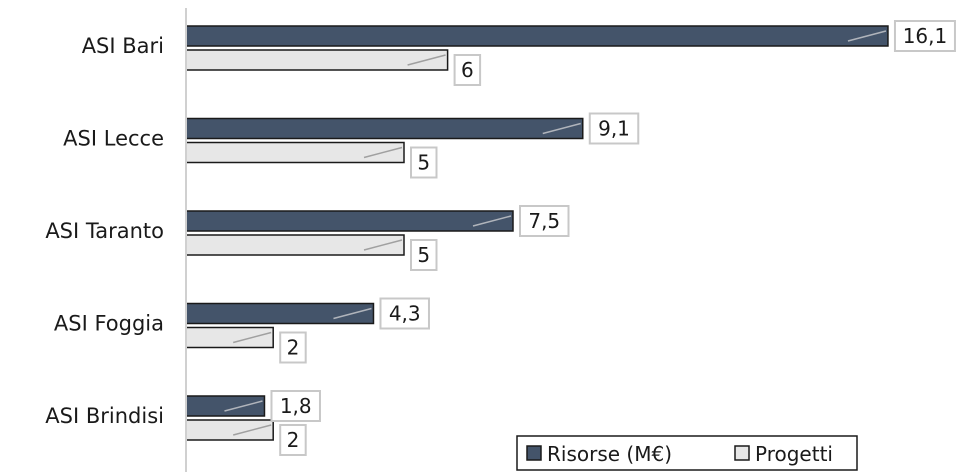  Describe the element at coordinates (492, 221) in the screenshot. I see `leader-line-risorse-asi-taranto` at that location.